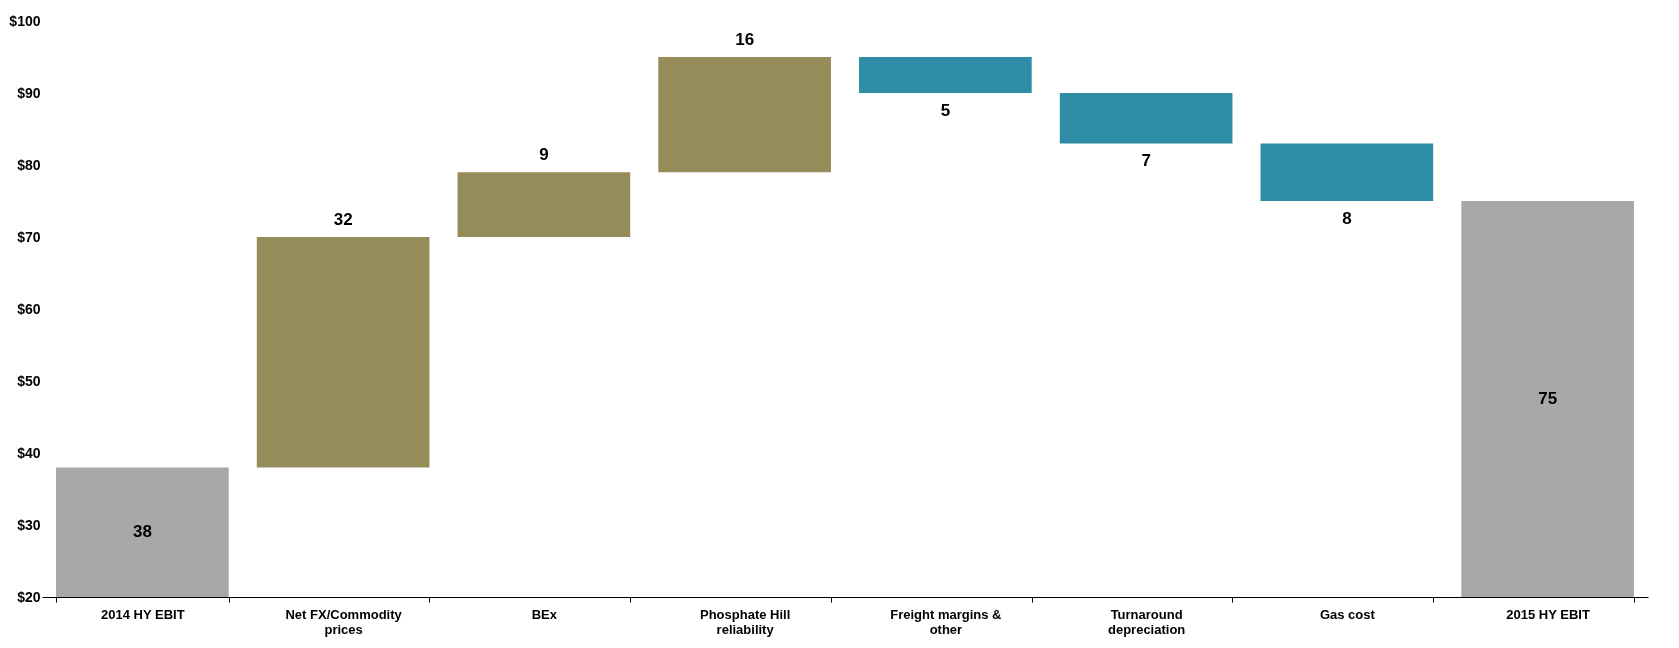  I want to click on data-label: 8, so click(1347, 218).